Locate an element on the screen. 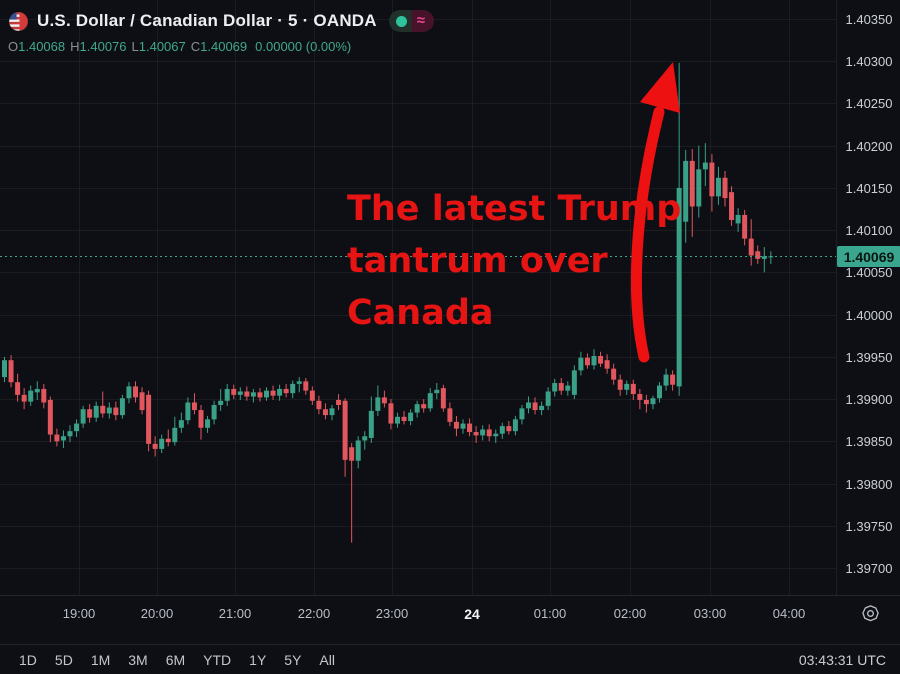  annotation-arrow is located at coordinates (655, 212).